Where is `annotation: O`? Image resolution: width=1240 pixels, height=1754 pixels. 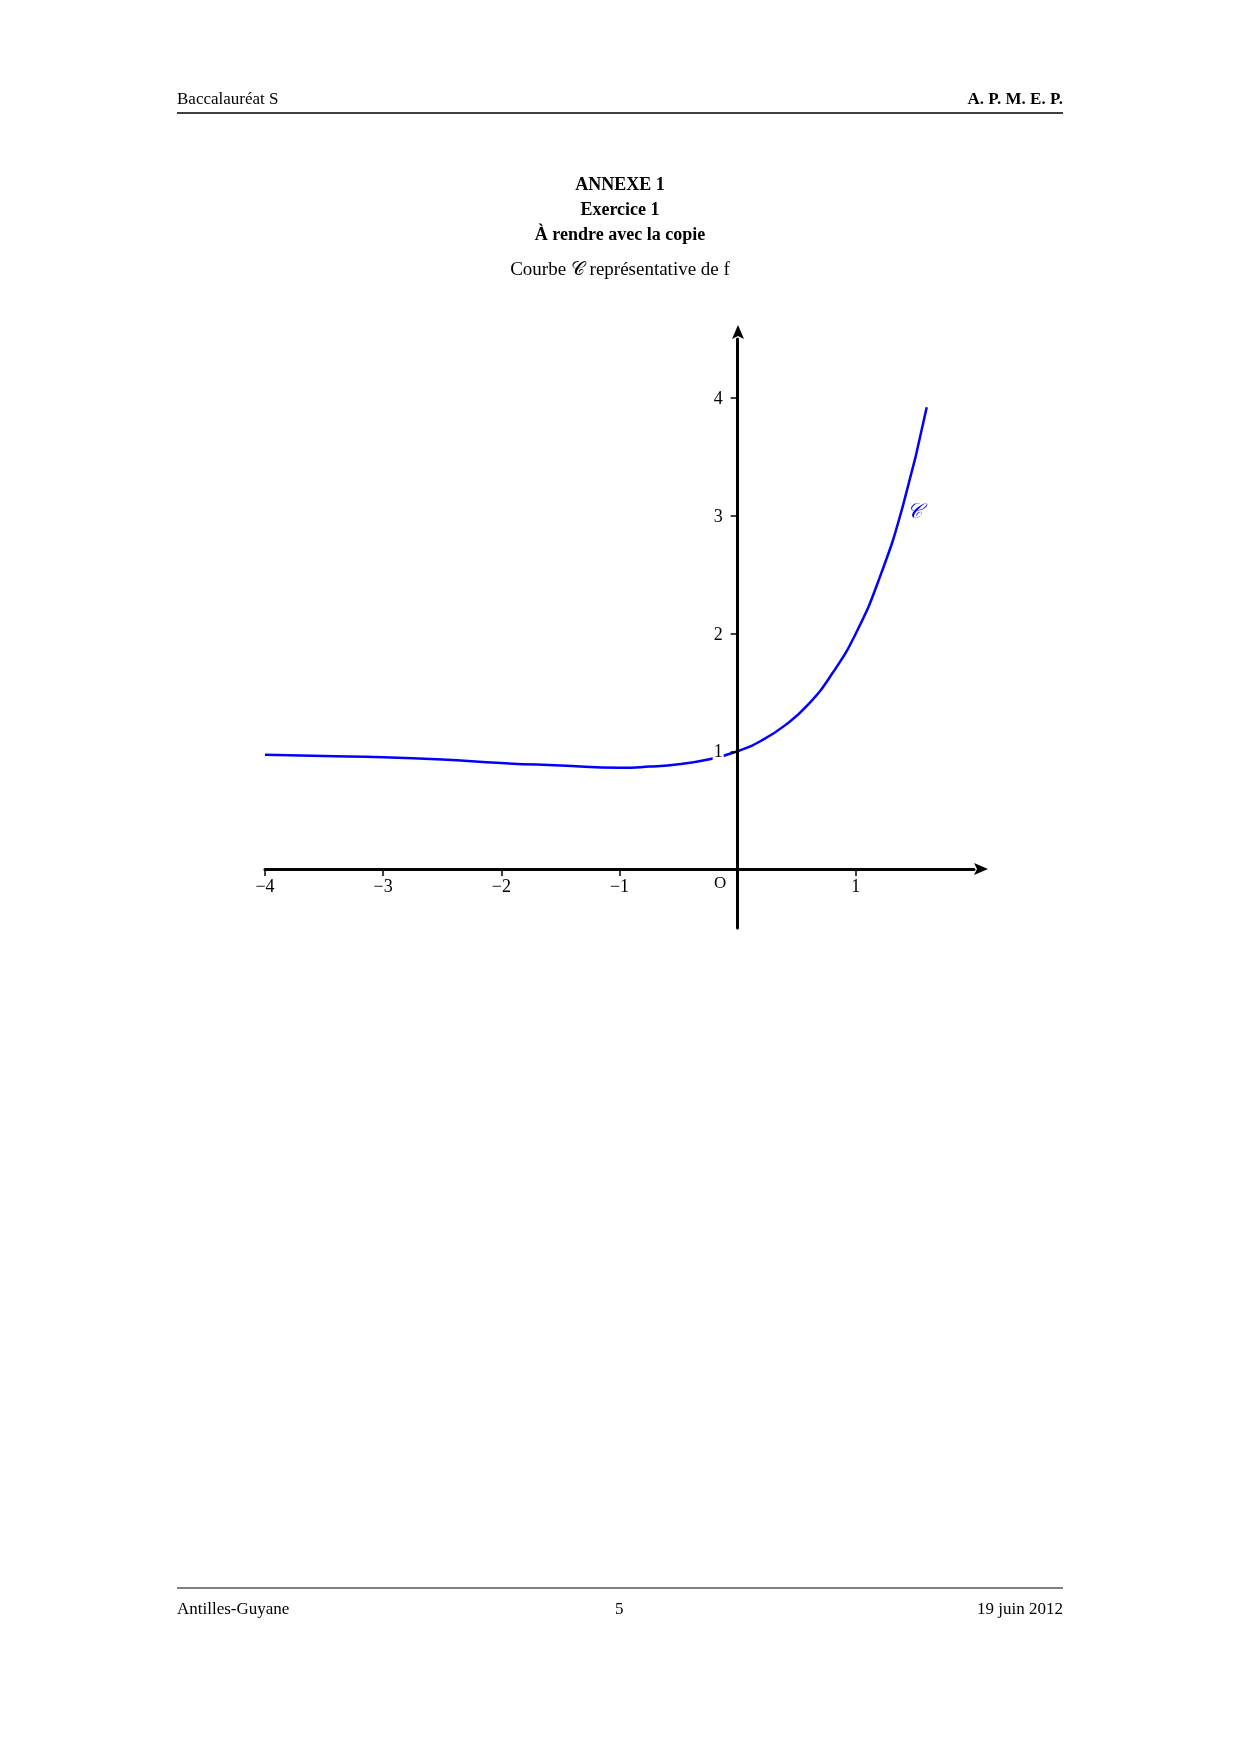
annotation: O is located at coordinates (720, 882).